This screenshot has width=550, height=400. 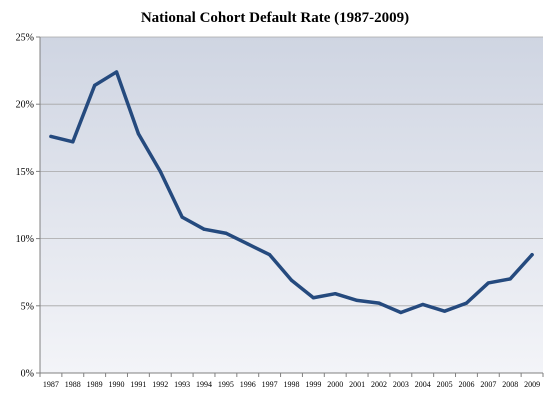 I want to click on x-tick-label: 1994, so click(x=204, y=384).